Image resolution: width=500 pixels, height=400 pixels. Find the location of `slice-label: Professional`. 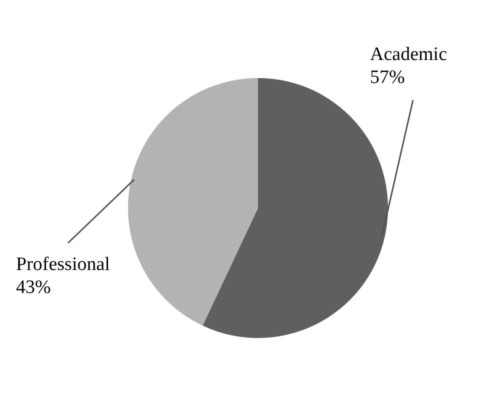

slice-label: Professional is located at coordinates (63, 264).